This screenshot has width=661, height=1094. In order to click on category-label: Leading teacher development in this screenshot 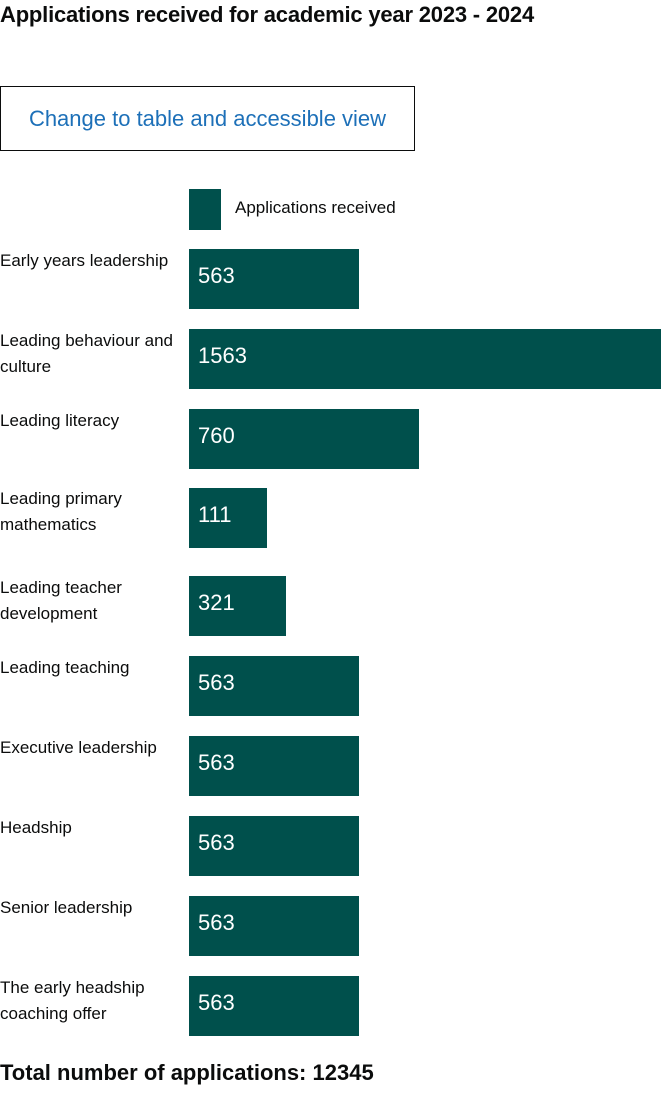, I will do `click(61, 600)`.